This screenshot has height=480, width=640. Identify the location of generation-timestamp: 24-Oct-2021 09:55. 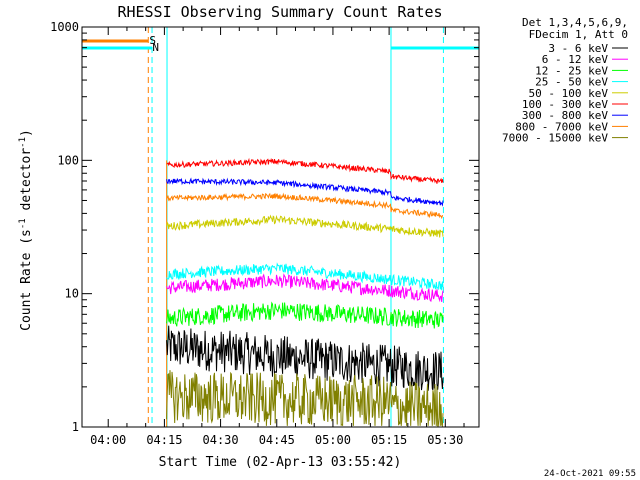
(590, 474).